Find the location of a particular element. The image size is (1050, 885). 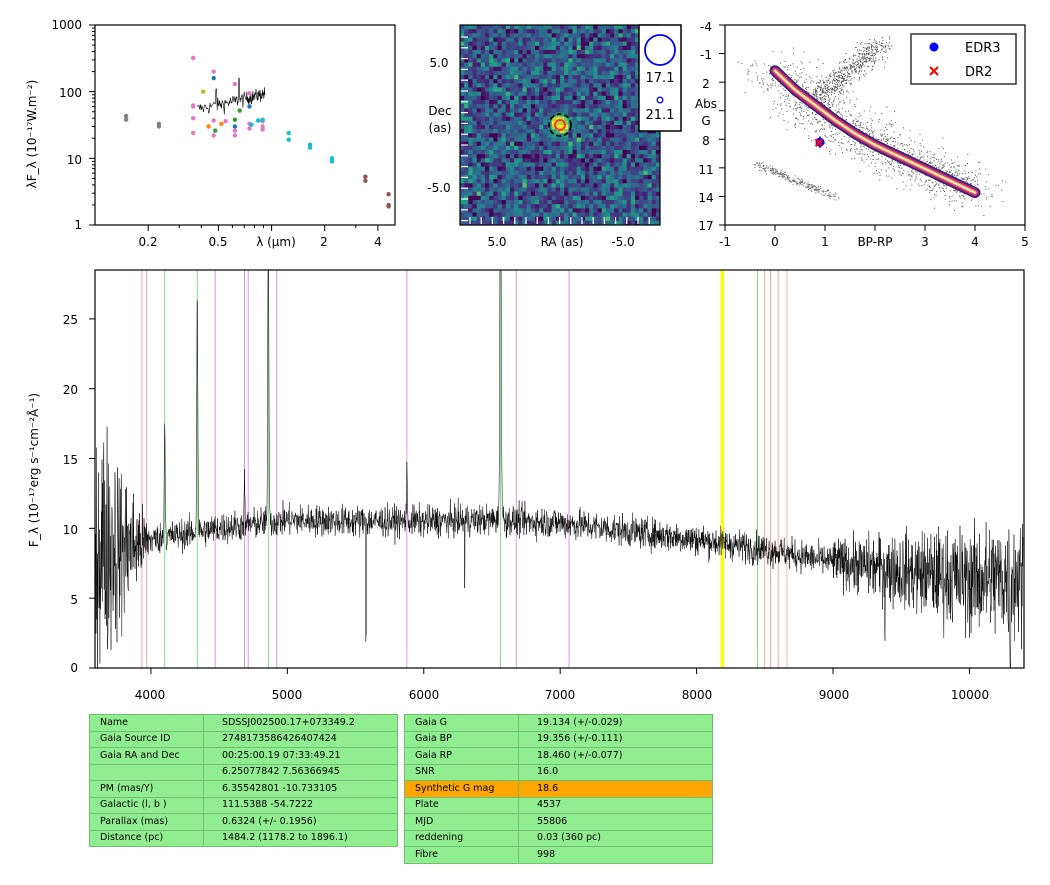

table-key: reddening is located at coordinates (461, 838).